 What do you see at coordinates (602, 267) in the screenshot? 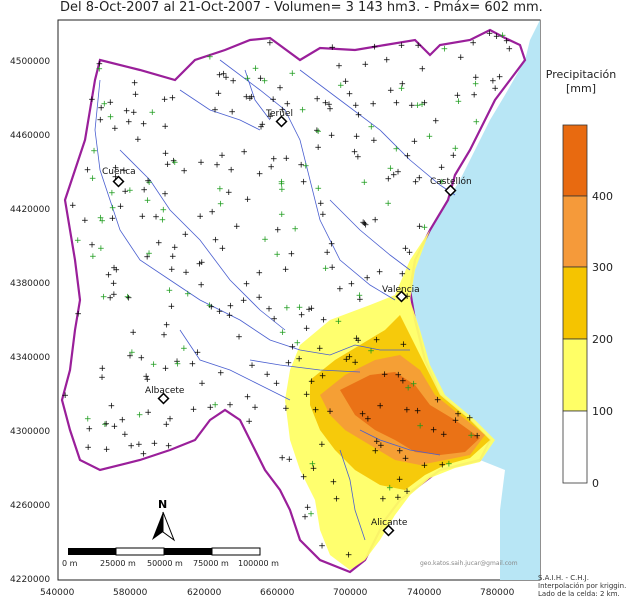
I see `legend-label: 300` at bounding box center [602, 267].